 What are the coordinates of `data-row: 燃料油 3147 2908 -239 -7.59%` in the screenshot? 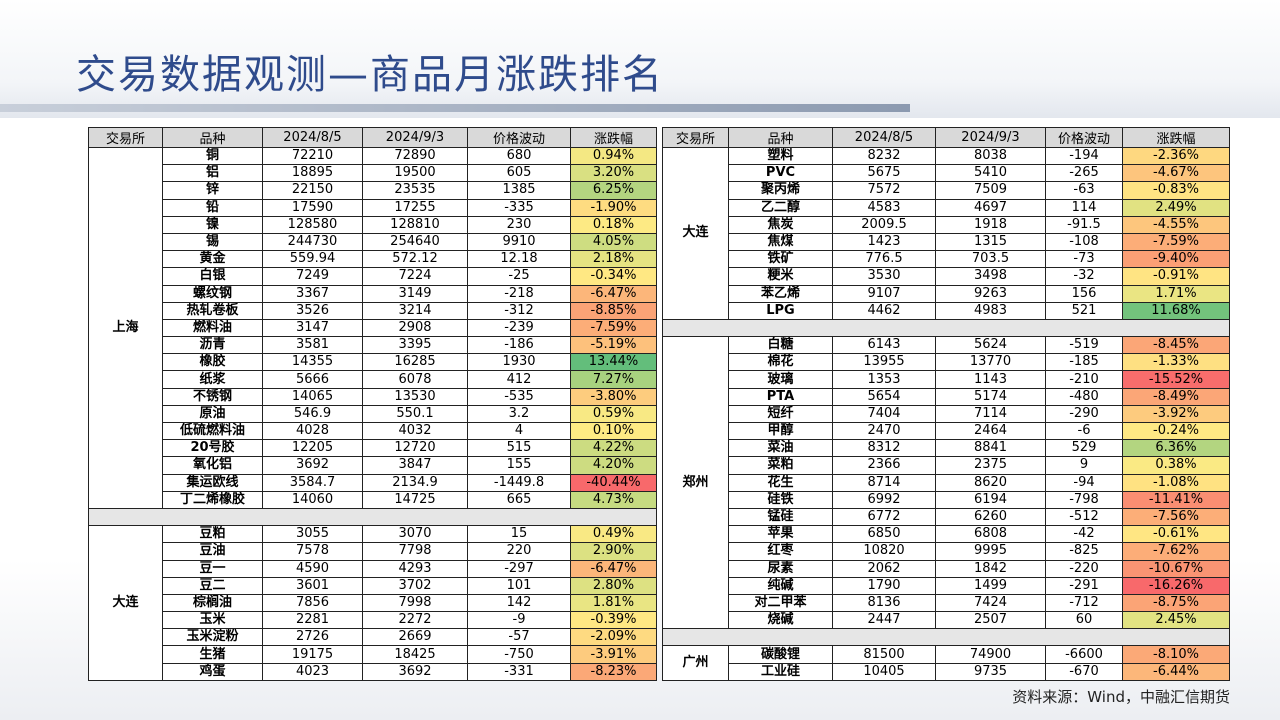 It's located at (373, 328).